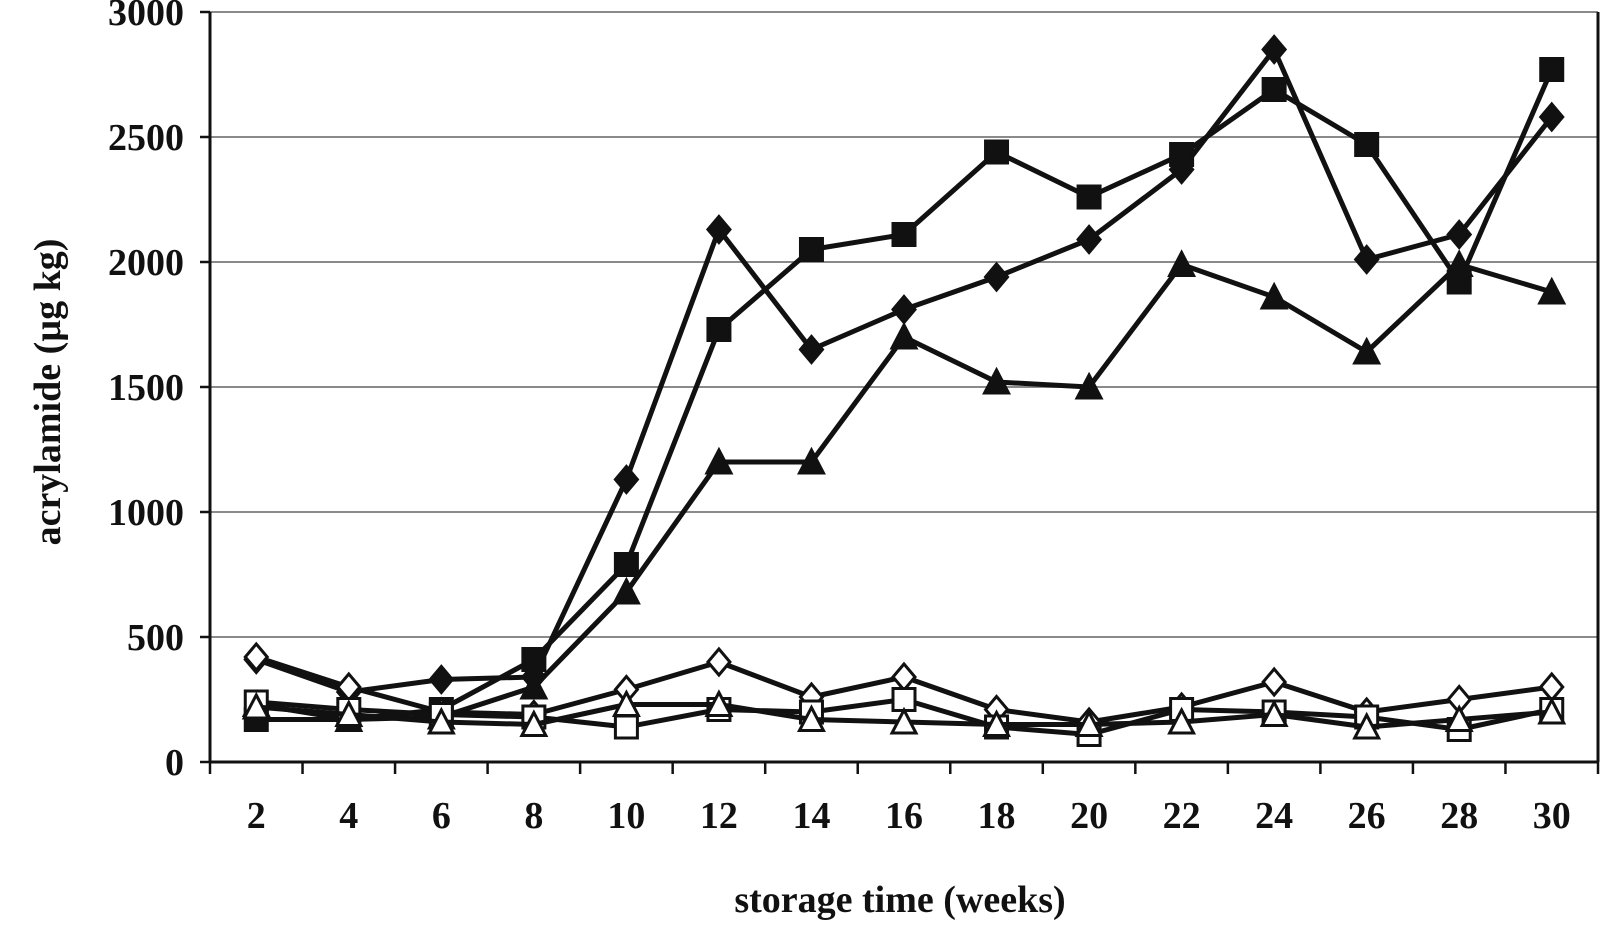  Describe the element at coordinates (811, 816) in the screenshot. I see `x-tick-label-14: 14` at that location.